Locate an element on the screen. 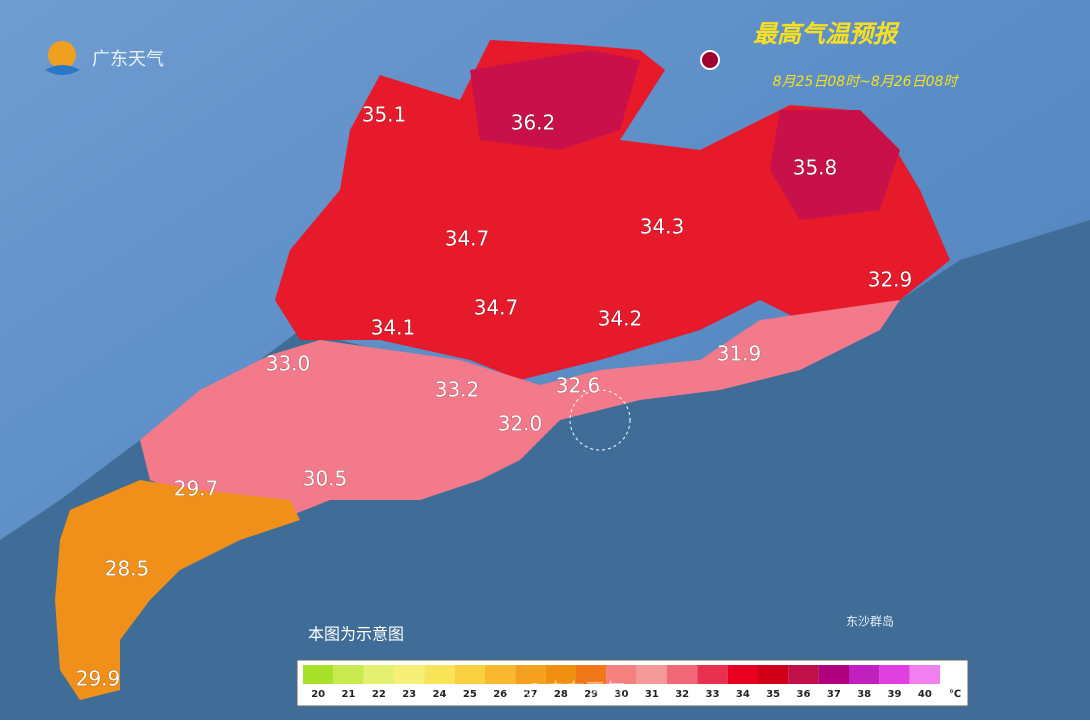  legend-tick-label: 23 is located at coordinates (409, 694).